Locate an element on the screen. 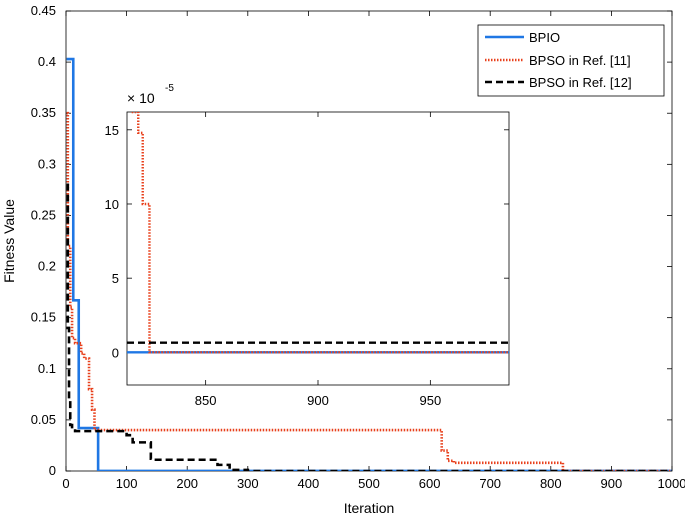 Image resolution: width=685 pixels, height=518 pixels. x-tick-label: 400 is located at coordinates (309, 483).